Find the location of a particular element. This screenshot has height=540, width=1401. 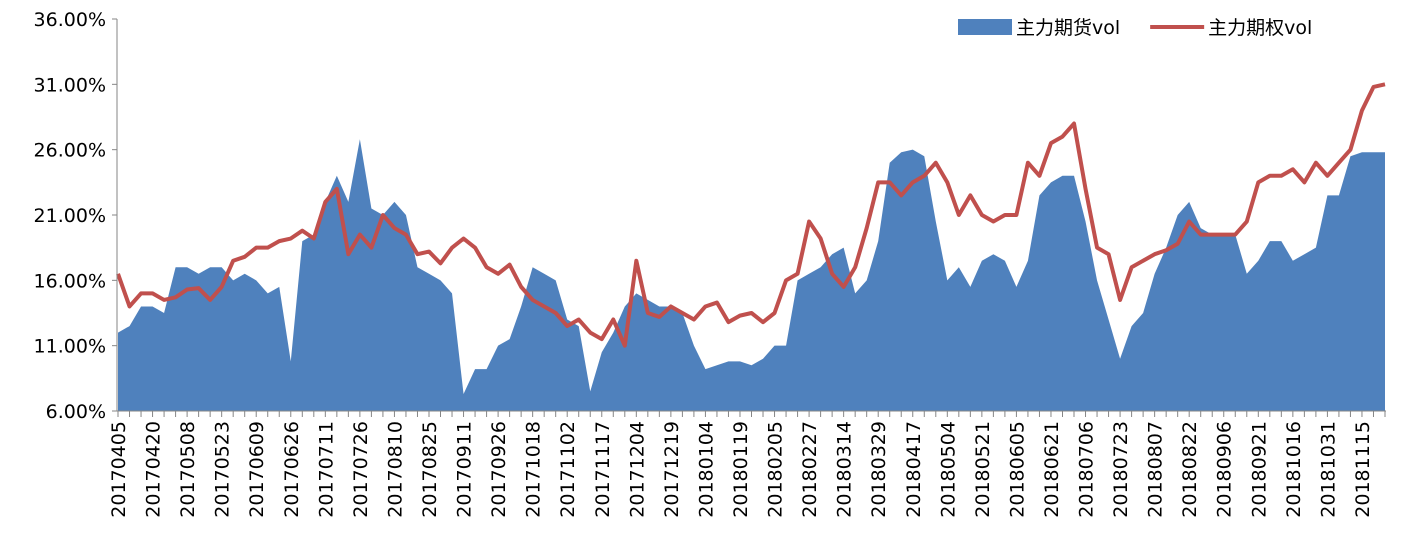

x-tick-label: 20171204 is located at coordinates (637, 469).